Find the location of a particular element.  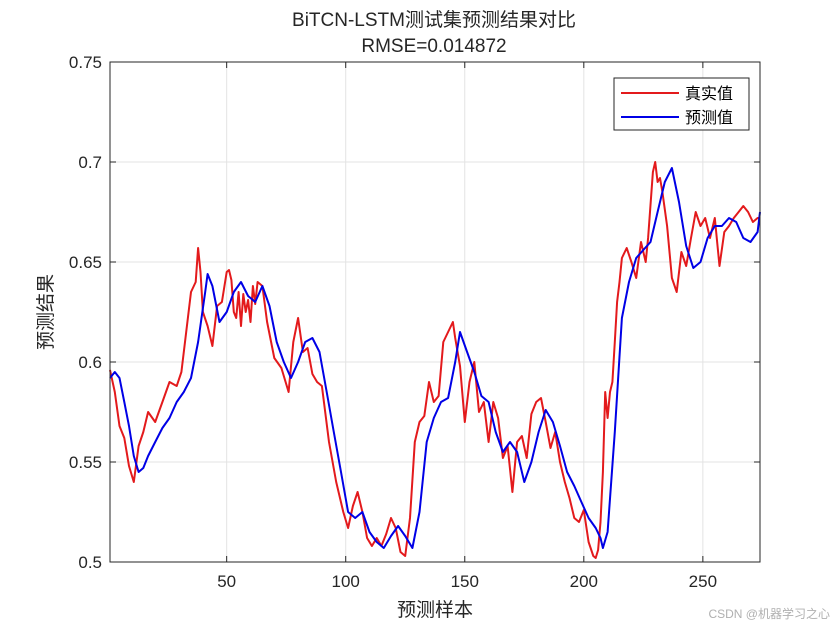

legend-label-predicted: 预测值 is located at coordinates (709, 117).